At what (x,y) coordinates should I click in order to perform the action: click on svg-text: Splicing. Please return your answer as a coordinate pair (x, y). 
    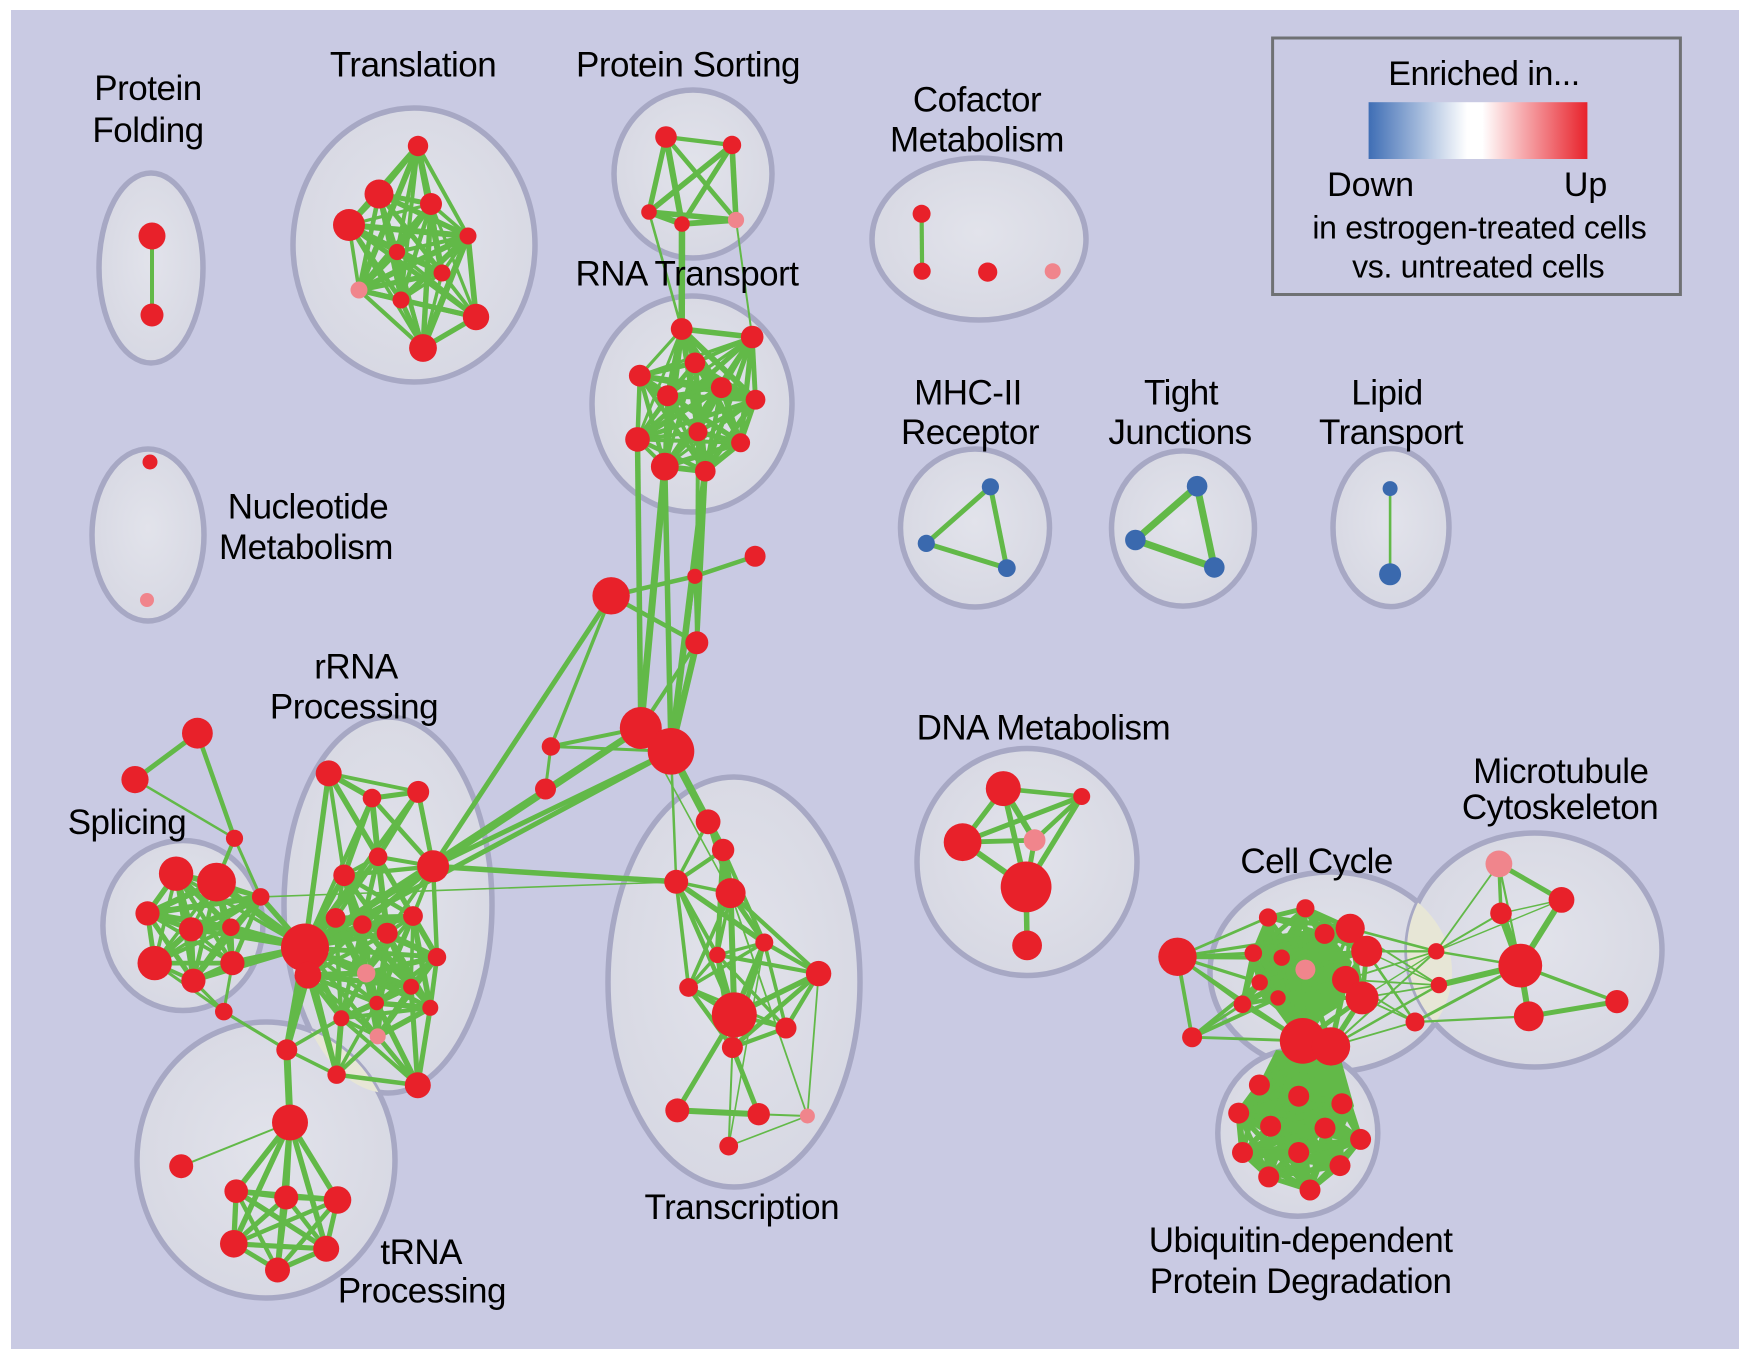
    Looking at the image, I should click on (127, 822).